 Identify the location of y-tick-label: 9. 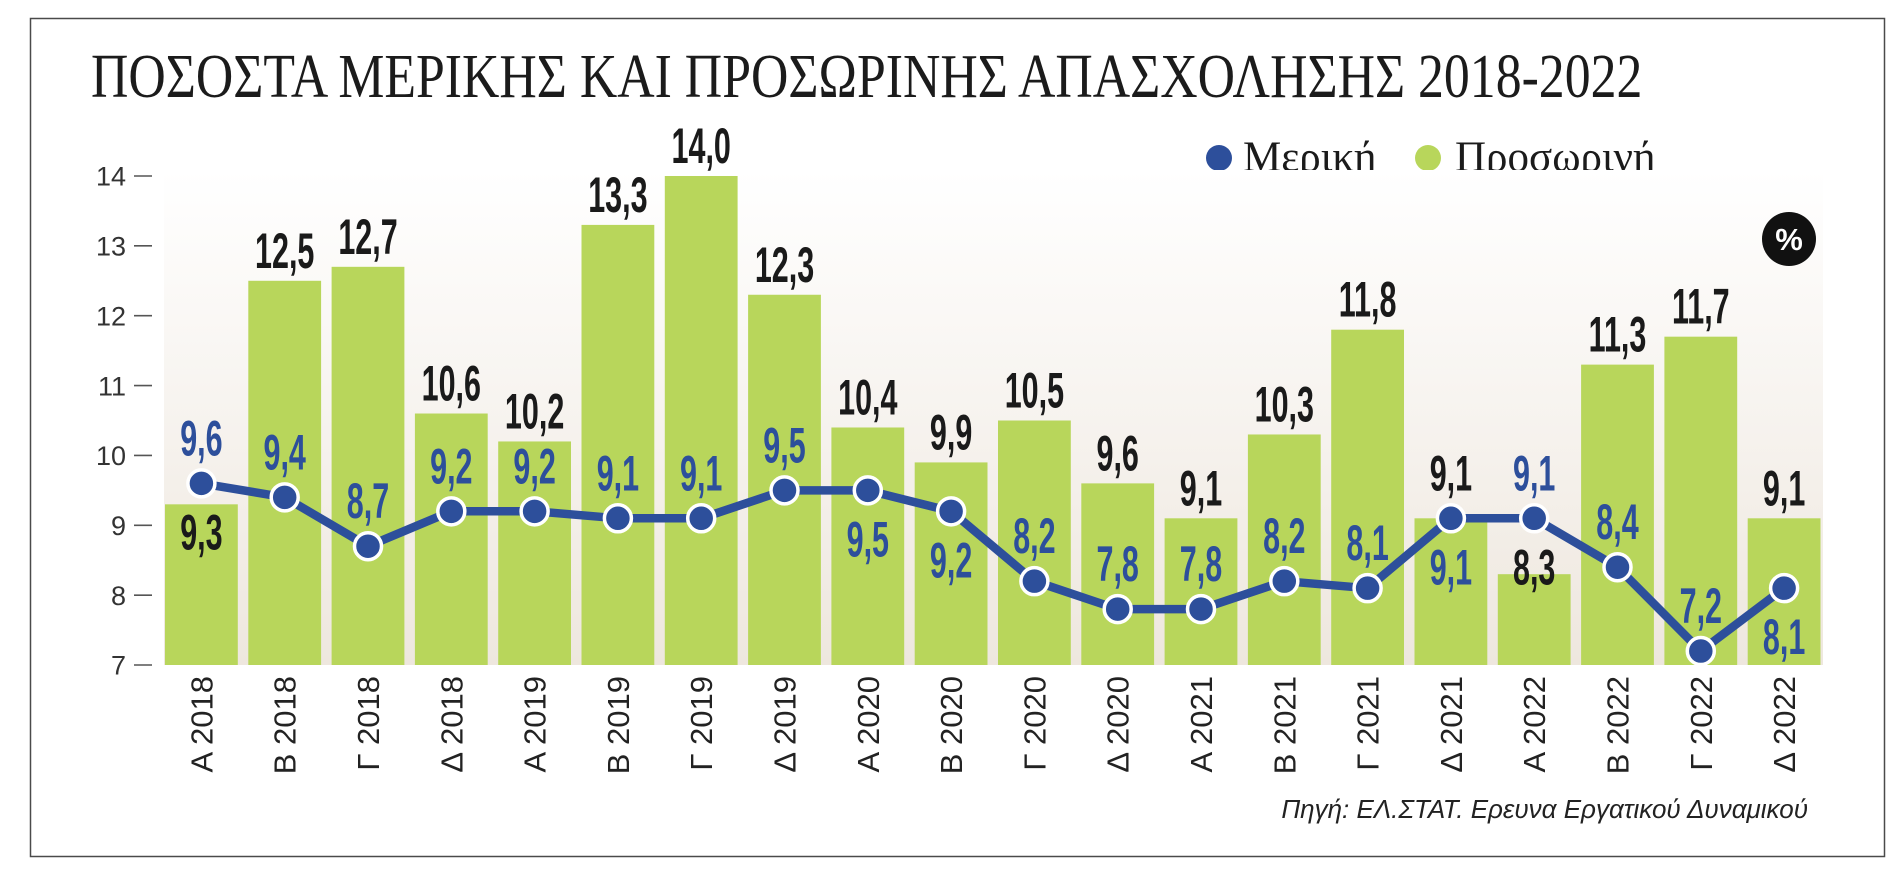
(118, 526).